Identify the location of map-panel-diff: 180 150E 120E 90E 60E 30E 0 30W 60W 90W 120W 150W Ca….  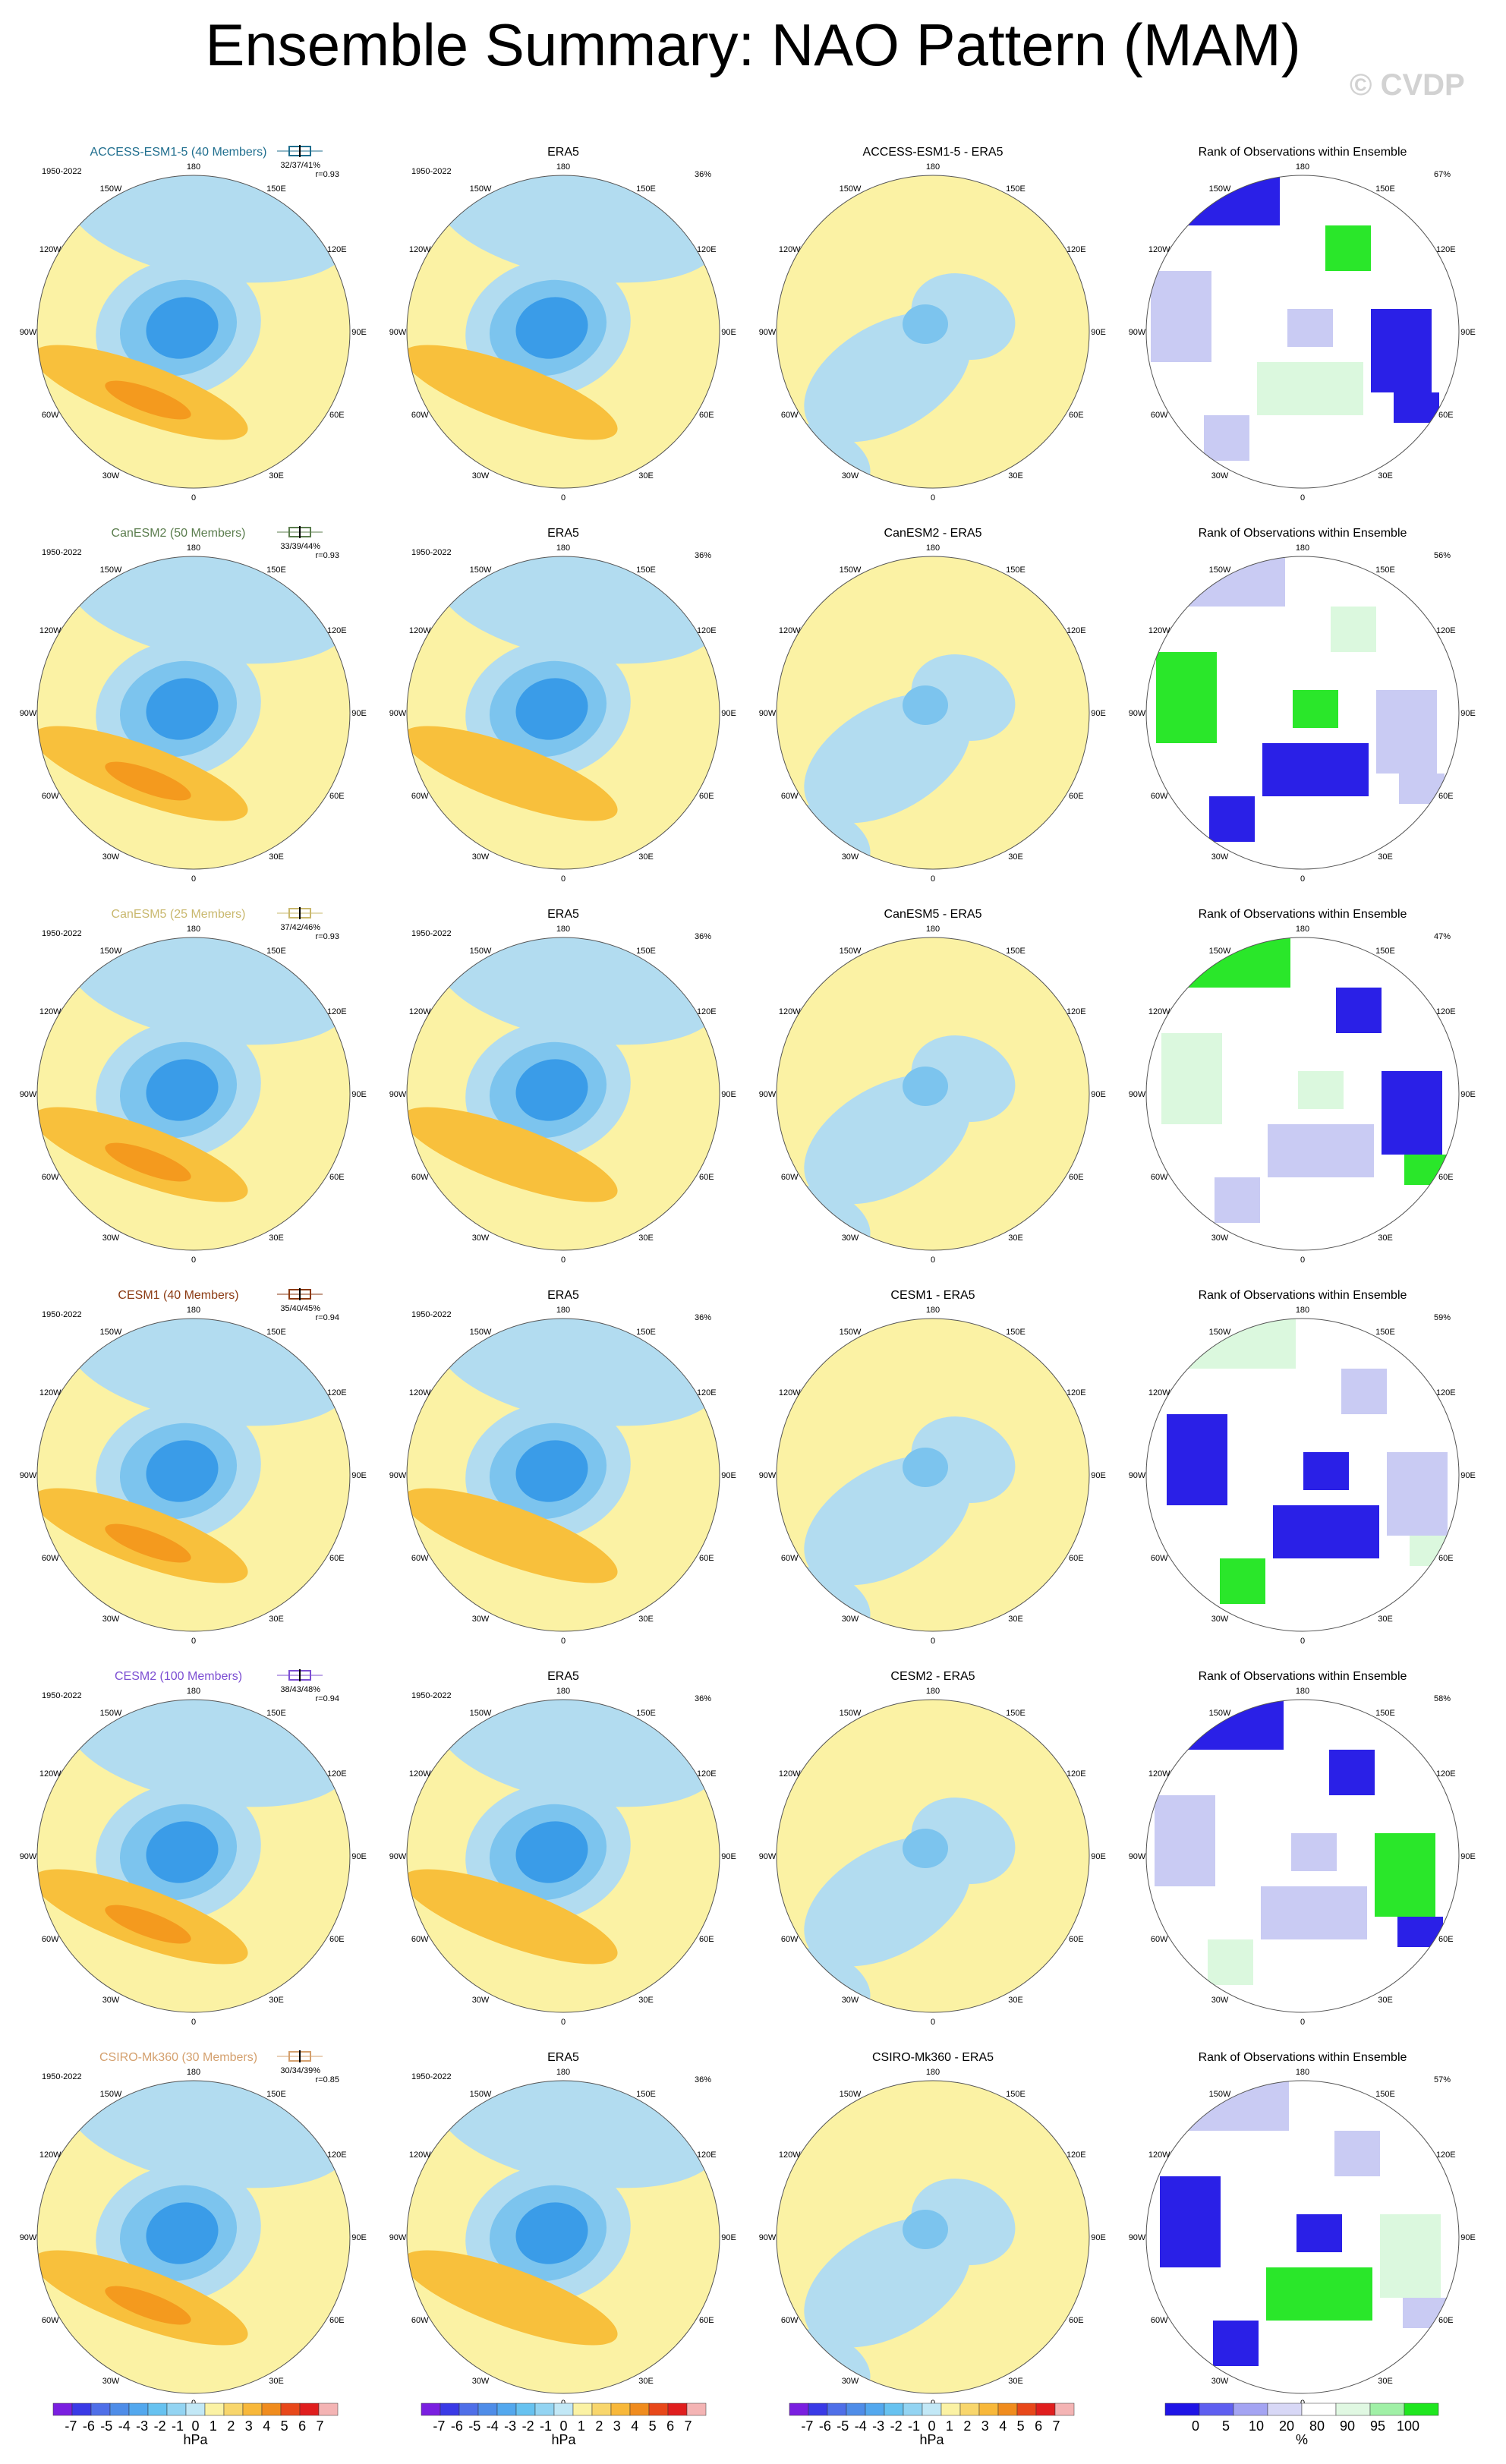
(932, 1086).